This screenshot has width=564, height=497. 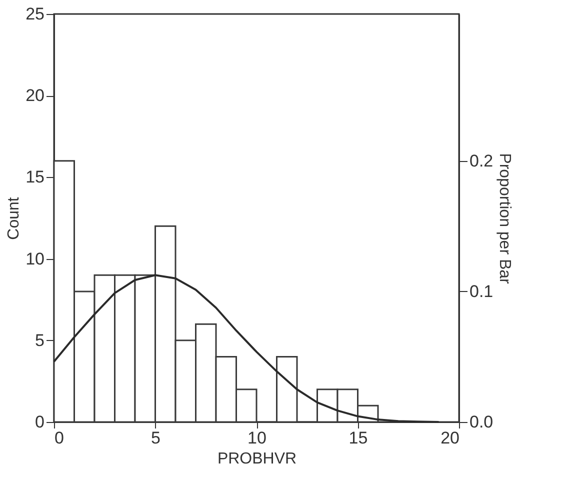 I want to click on y-tick-label: 20, so click(x=35, y=96).